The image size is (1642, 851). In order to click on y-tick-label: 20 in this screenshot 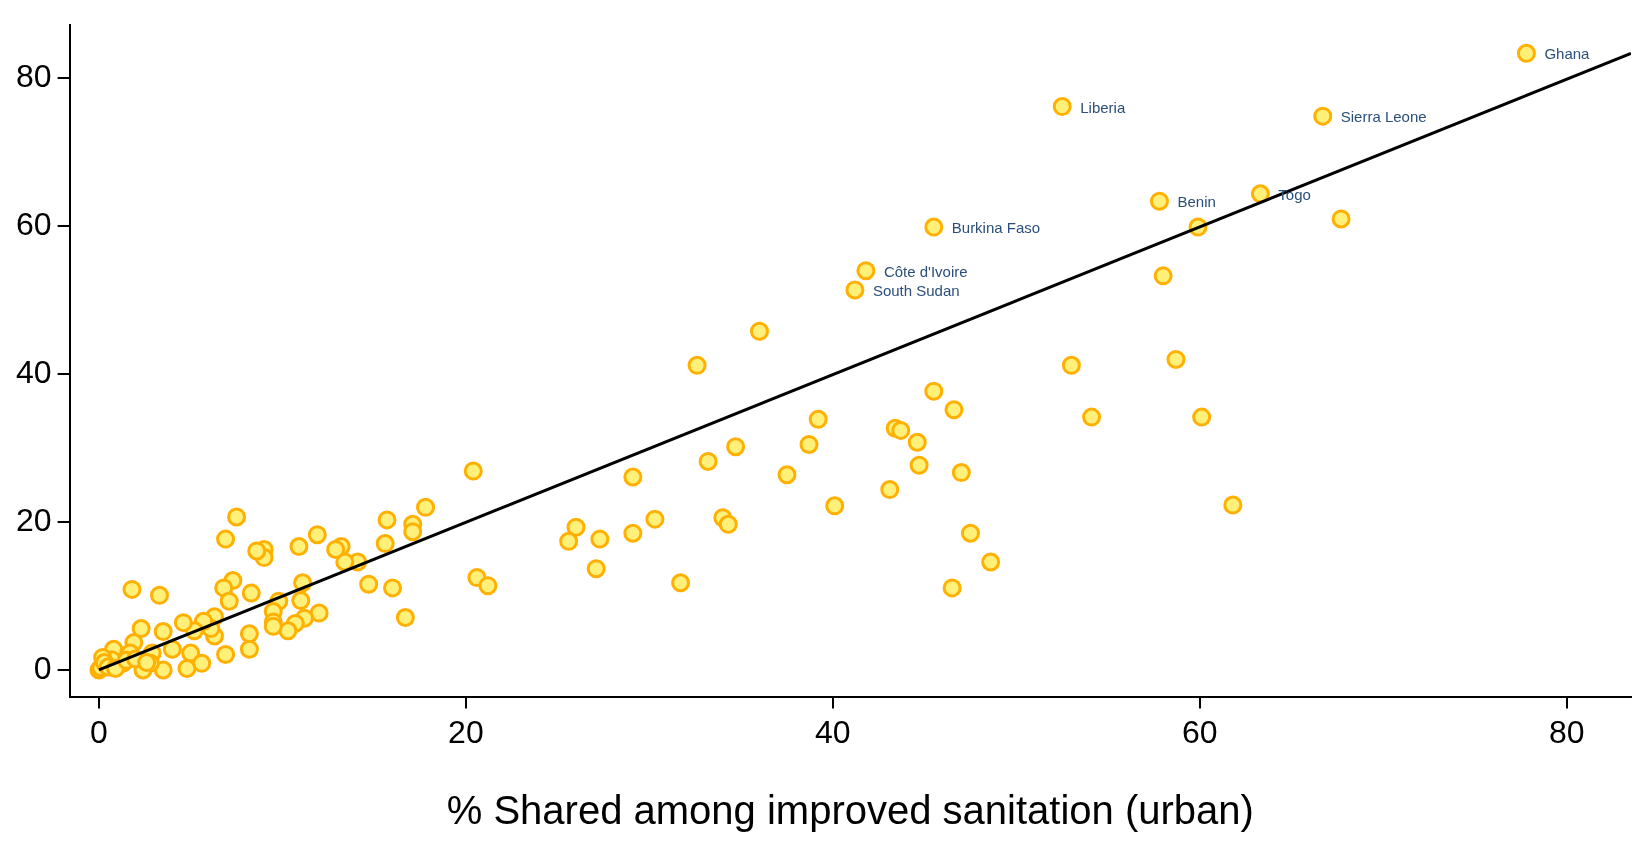, I will do `click(34, 519)`.